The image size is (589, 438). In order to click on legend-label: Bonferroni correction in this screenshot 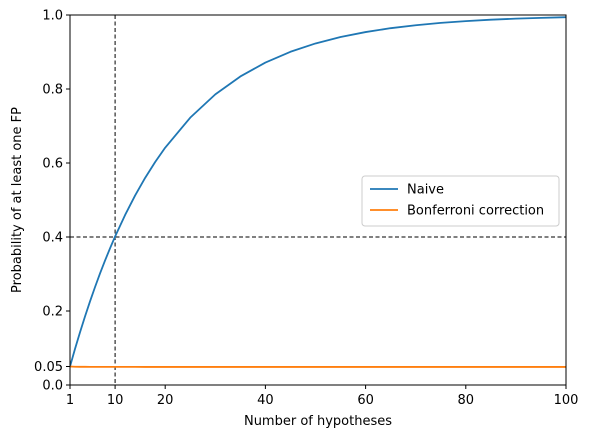, I will do `click(475, 211)`.